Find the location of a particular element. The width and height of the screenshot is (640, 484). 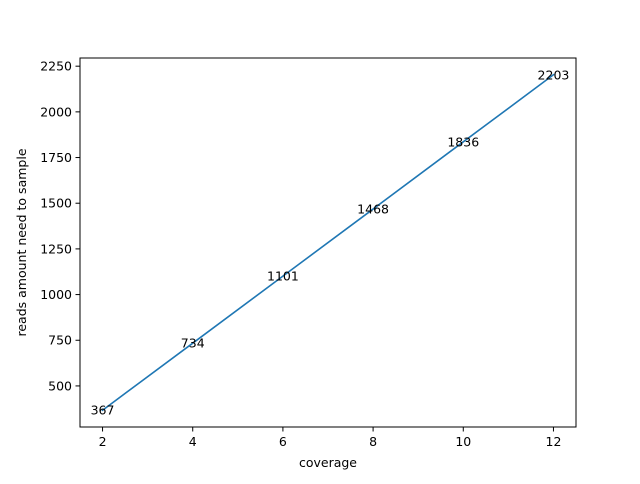

data-label: 2203 is located at coordinates (554, 74).